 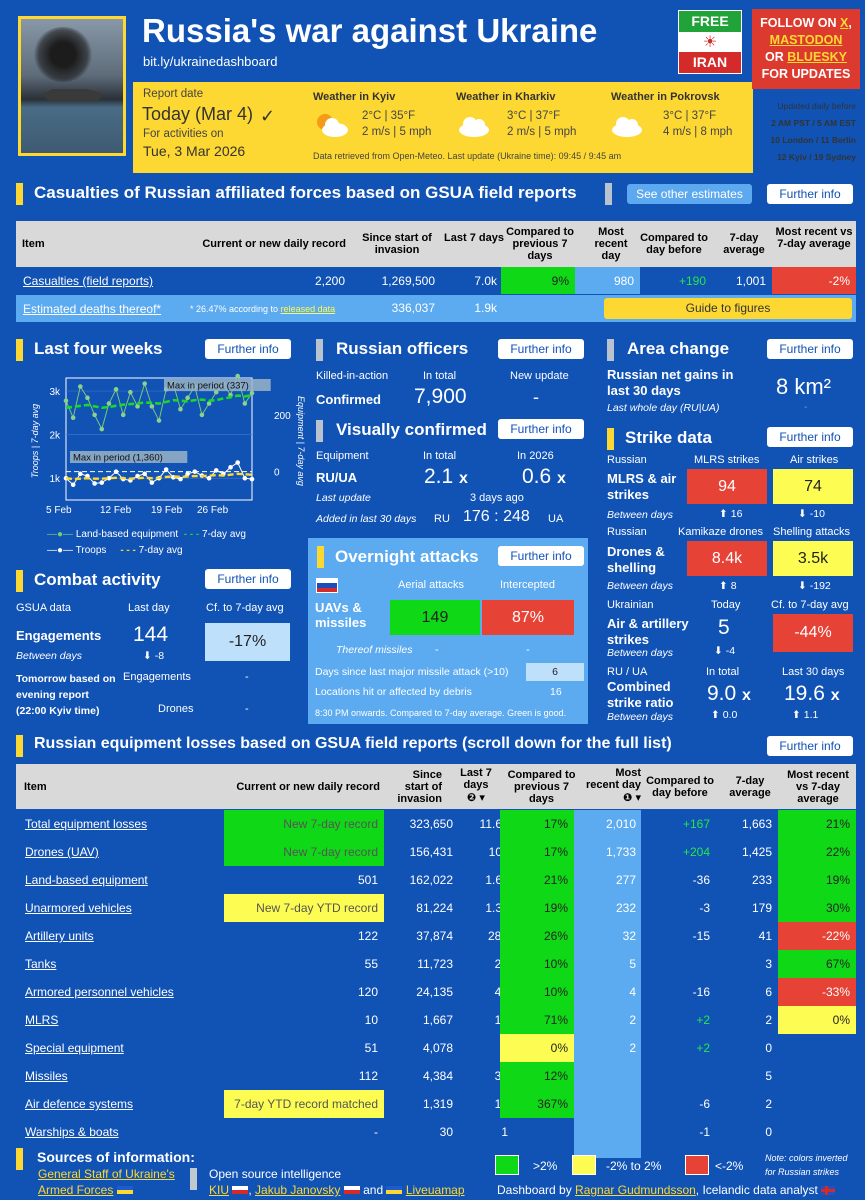 I want to click on cf-label: Cf. to 7-day avg, so click(x=245, y=608).